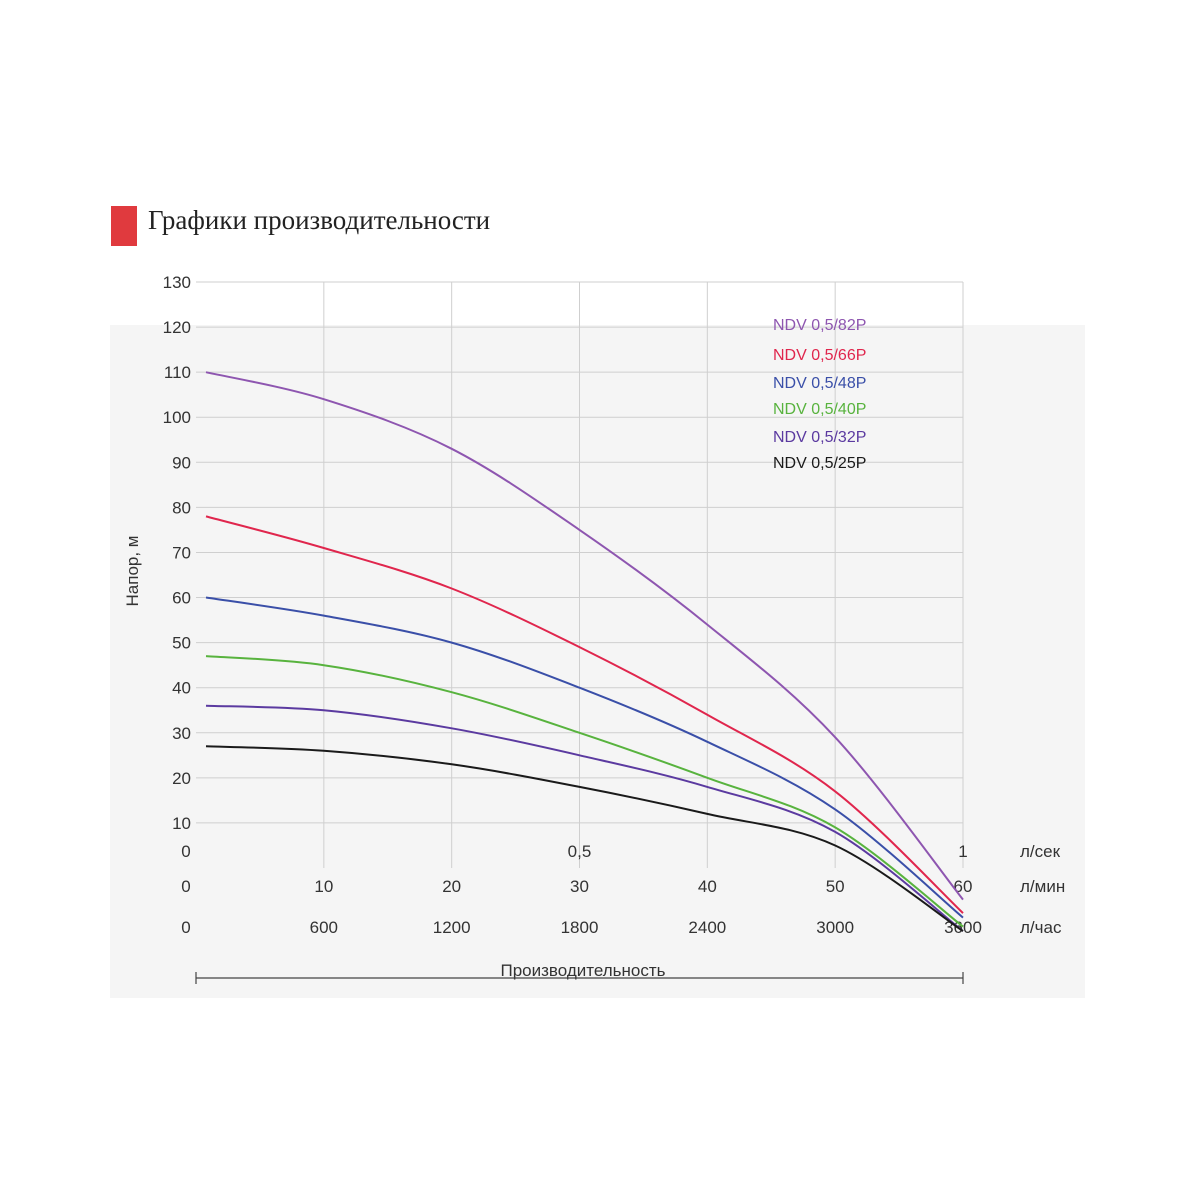 This screenshot has height=1200, width=1200. Describe the element at coordinates (181, 823) in the screenshot. I see `y-tick-label: 10` at that location.